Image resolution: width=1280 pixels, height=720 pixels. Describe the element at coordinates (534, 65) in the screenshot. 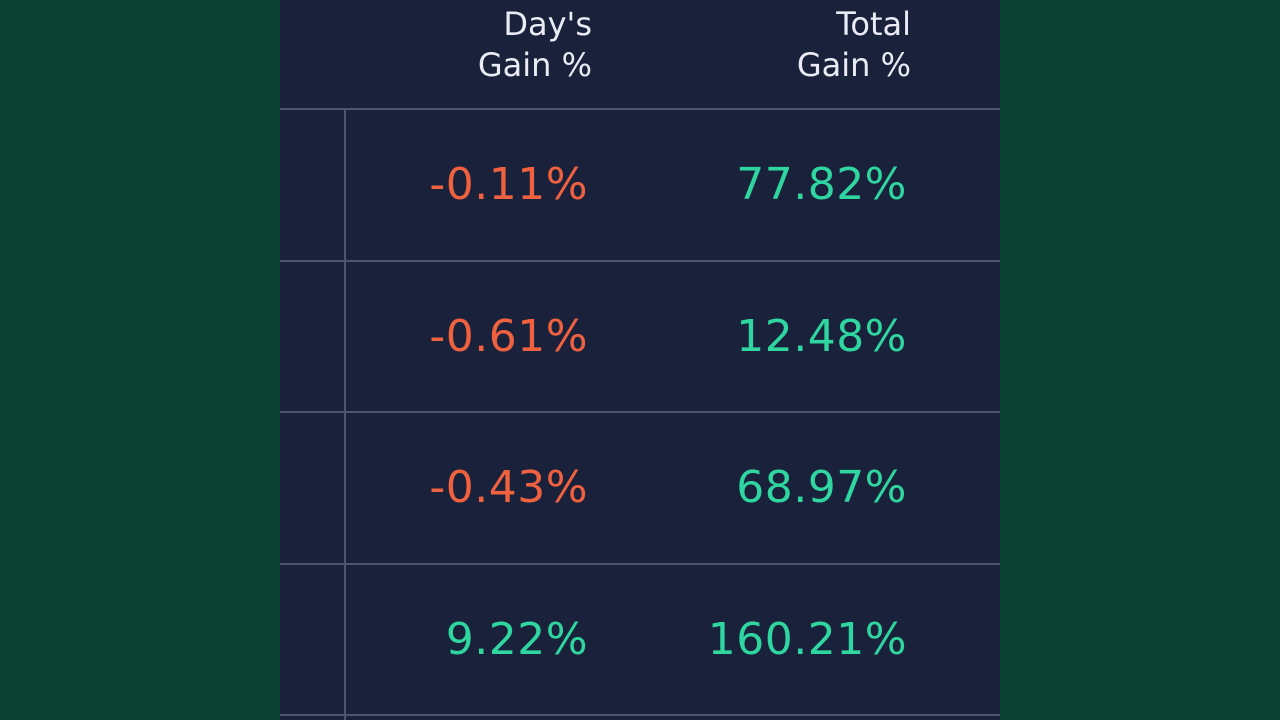

I see `column-header-days-gain-line2: Gain %` at that location.